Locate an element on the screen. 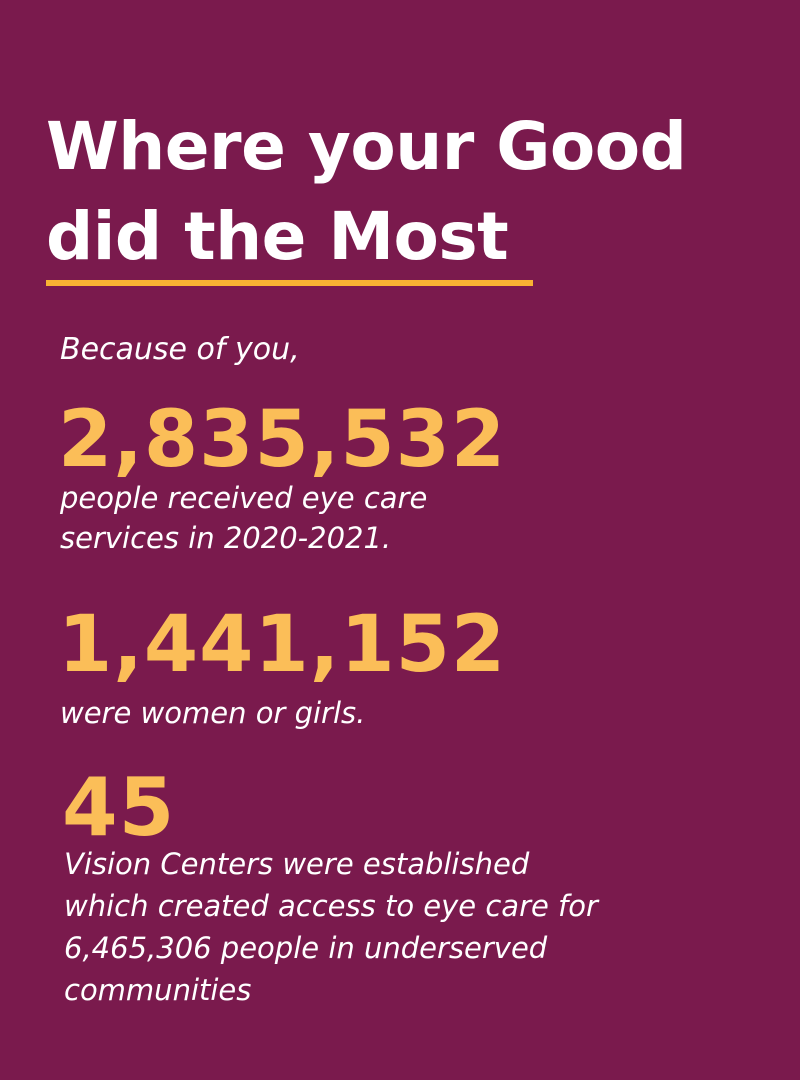 The width and height of the screenshot is (800, 1080). description-line: were women or girls. is located at coordinates (213, 713).